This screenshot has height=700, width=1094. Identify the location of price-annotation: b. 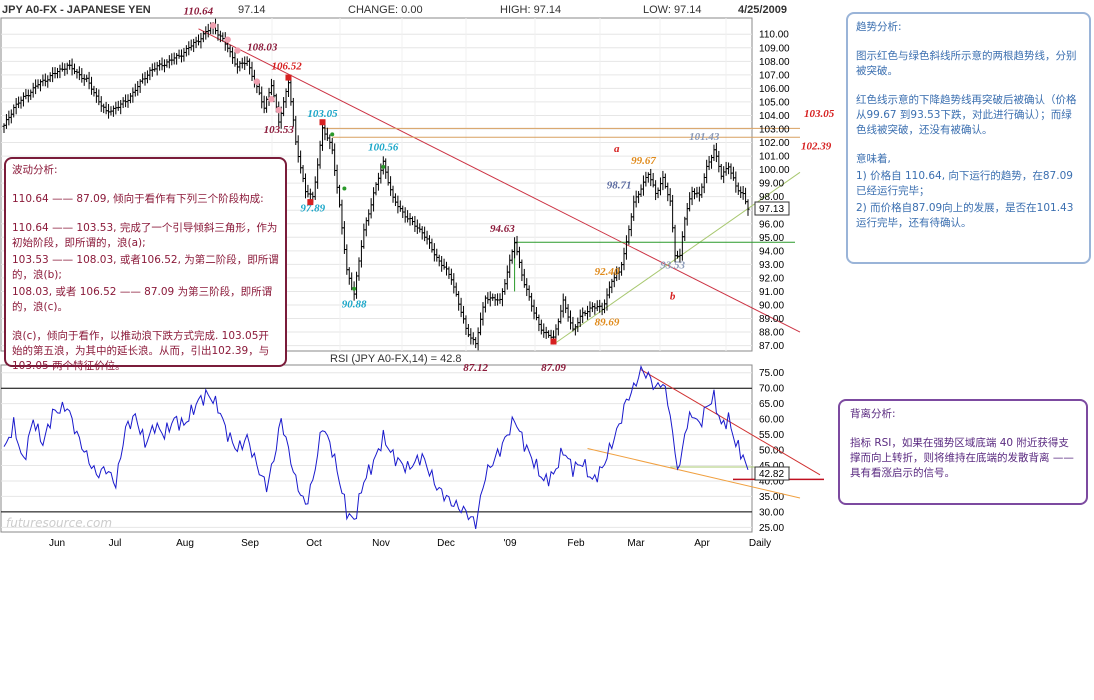
(673, 297).